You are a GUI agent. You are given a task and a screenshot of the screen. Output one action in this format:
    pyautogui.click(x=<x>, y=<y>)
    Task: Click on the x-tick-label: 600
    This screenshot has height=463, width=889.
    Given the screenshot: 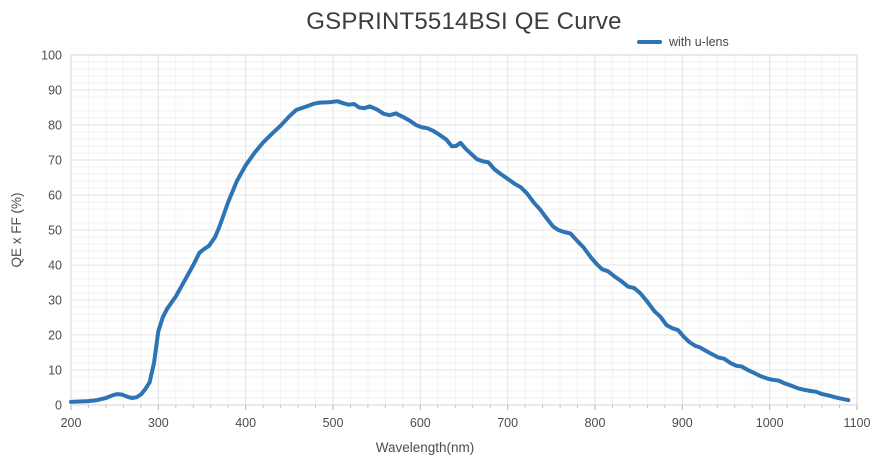 What is the action you would take?
    pyautogui.click(x=420, y=423)
    